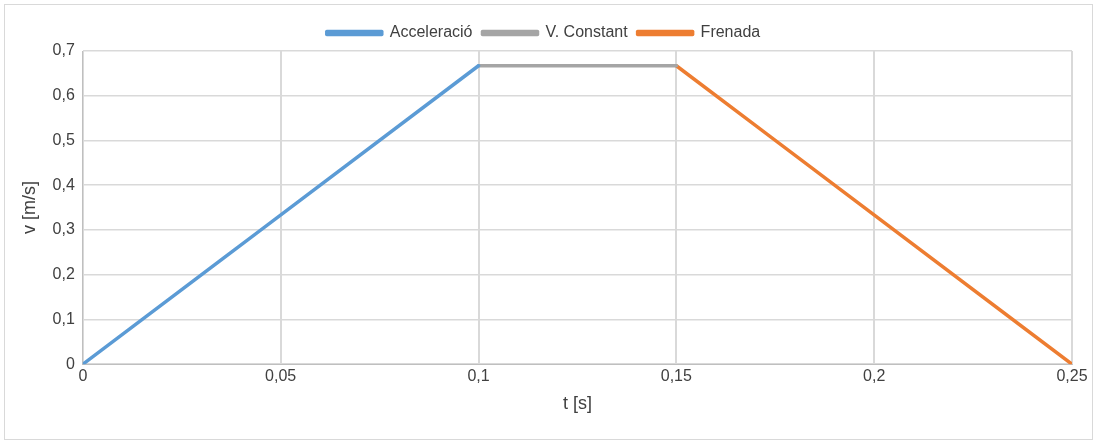  Describe the element at coordinates (63, 229) in the screenshot. I see `y-tick-label: 0,3` at that location.